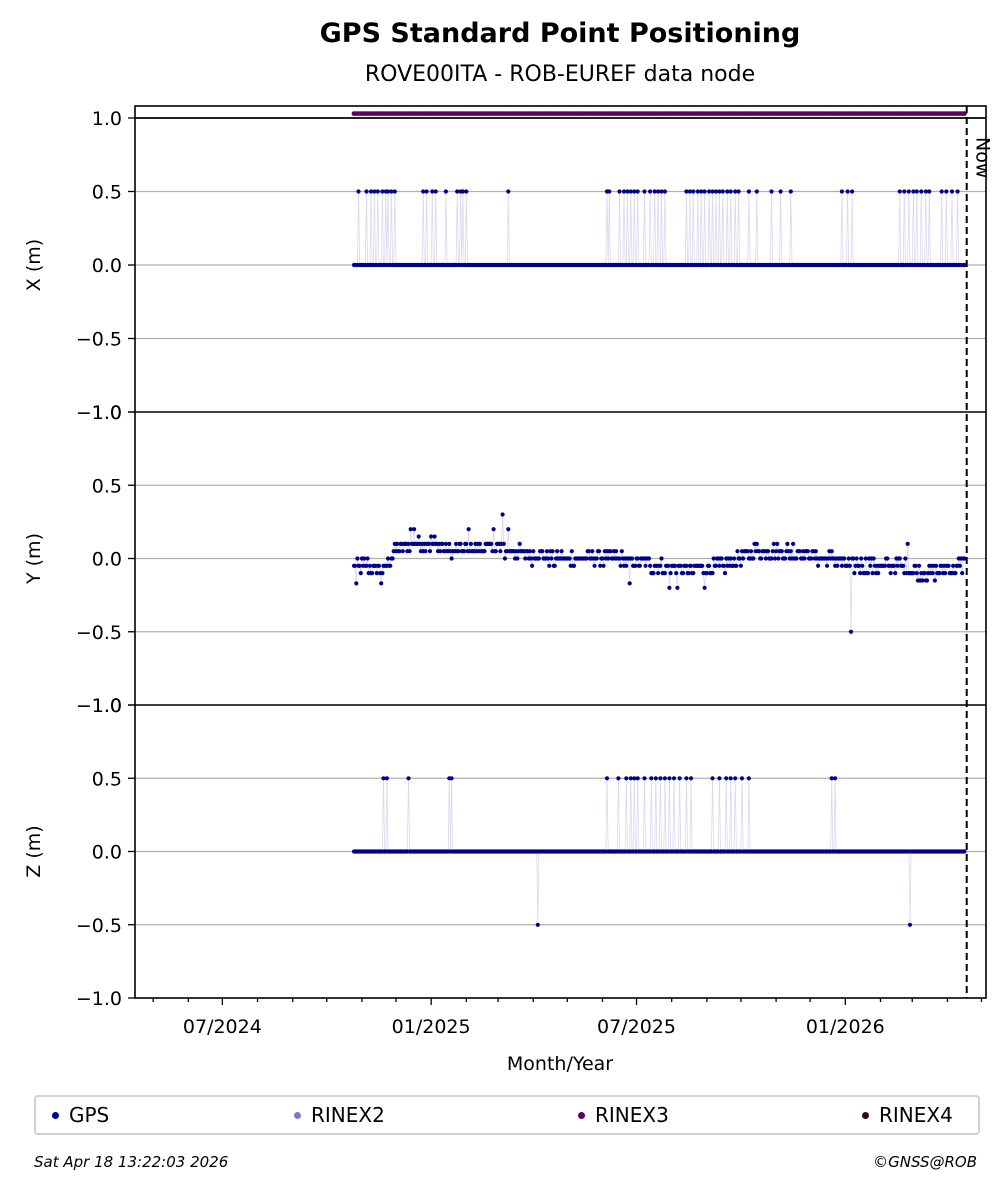  Describe the element at coordinates (916, 1115) in the screenshot. I see `legend-label-rinex4: RINEX4` at that location.